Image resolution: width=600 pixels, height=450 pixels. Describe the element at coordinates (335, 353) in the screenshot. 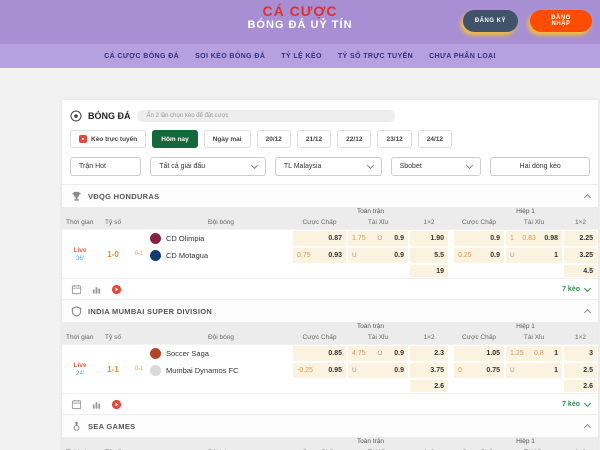

I see `odds-token: 0.85` at that location.